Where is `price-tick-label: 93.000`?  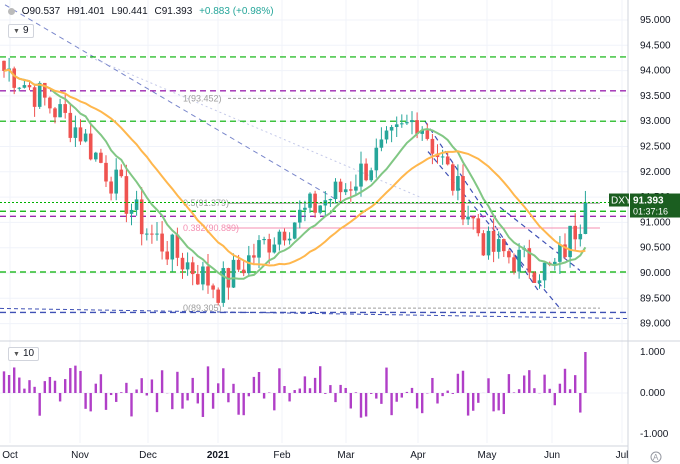
price-tick-label: 93.000 is located at coordinates (655, 121).